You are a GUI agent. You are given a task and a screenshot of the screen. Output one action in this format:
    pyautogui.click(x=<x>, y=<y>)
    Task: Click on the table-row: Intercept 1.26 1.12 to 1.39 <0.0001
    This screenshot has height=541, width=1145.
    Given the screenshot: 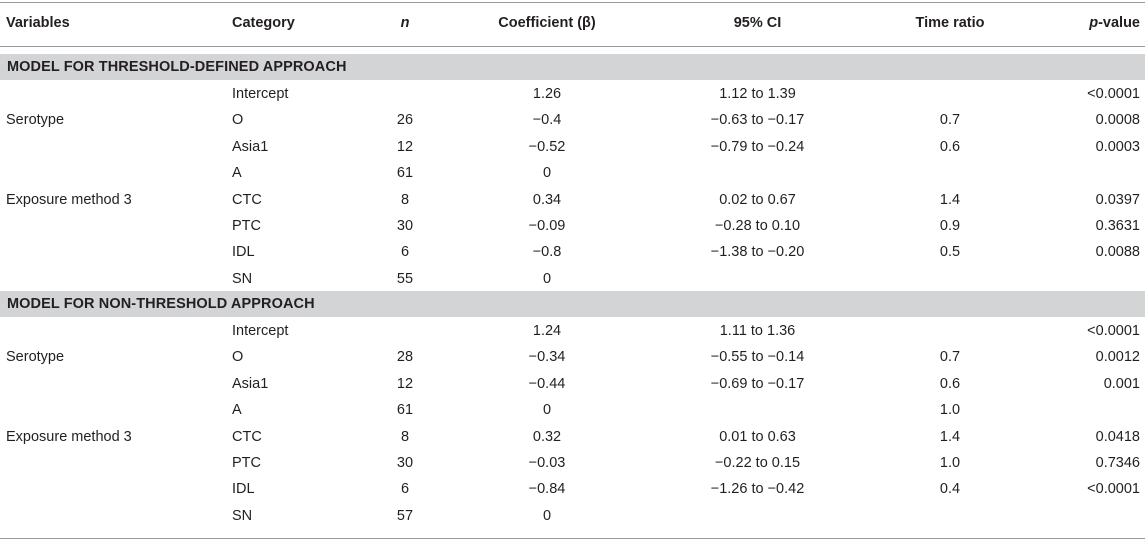 What is the action you would take?
    pyautogui.click(x=572, y=94)
    